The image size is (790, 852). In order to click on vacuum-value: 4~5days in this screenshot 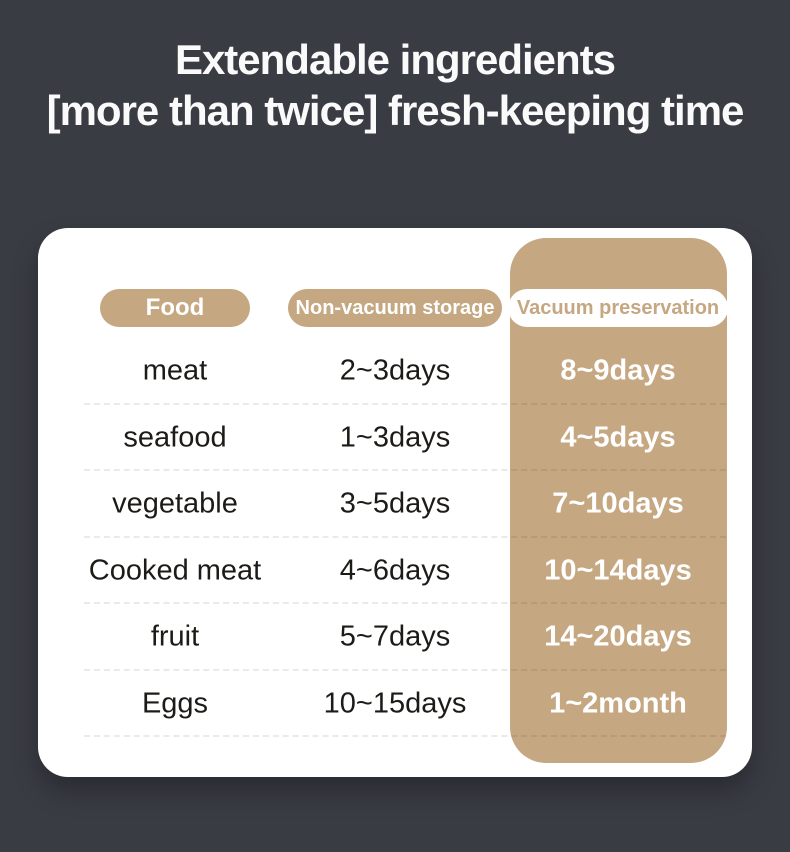, I will do `click(618, 437)`.